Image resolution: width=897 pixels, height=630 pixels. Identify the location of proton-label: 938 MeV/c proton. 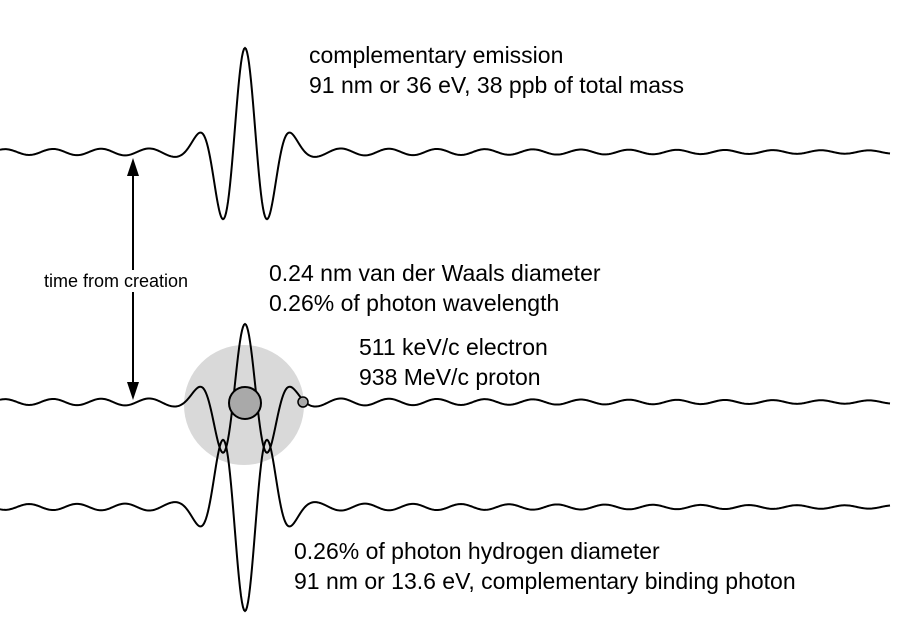
(450, 377).